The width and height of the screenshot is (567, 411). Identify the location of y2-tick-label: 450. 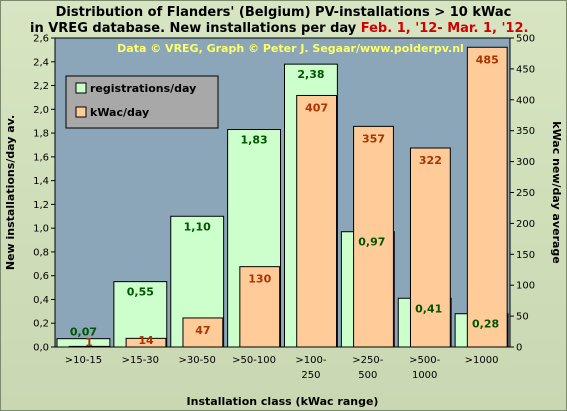
(525, 69).